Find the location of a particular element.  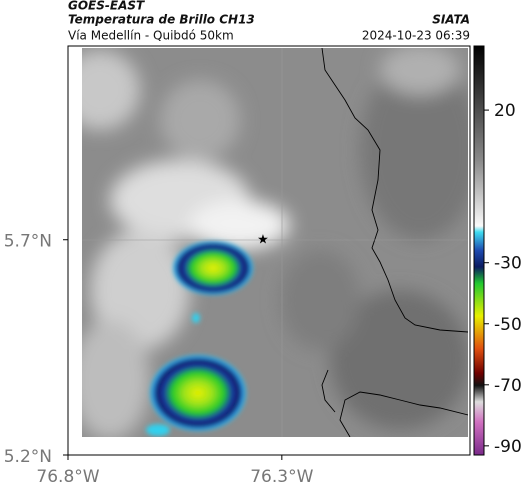

colorbar-tick-label: -50 is located at coordinates (508, 325).